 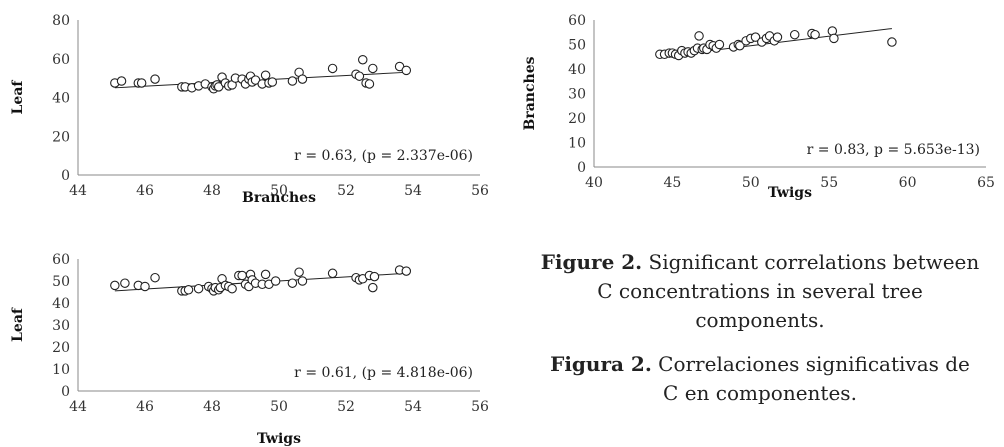 I want to click on x-axis-label: Branches, so click(x=279, y=198).